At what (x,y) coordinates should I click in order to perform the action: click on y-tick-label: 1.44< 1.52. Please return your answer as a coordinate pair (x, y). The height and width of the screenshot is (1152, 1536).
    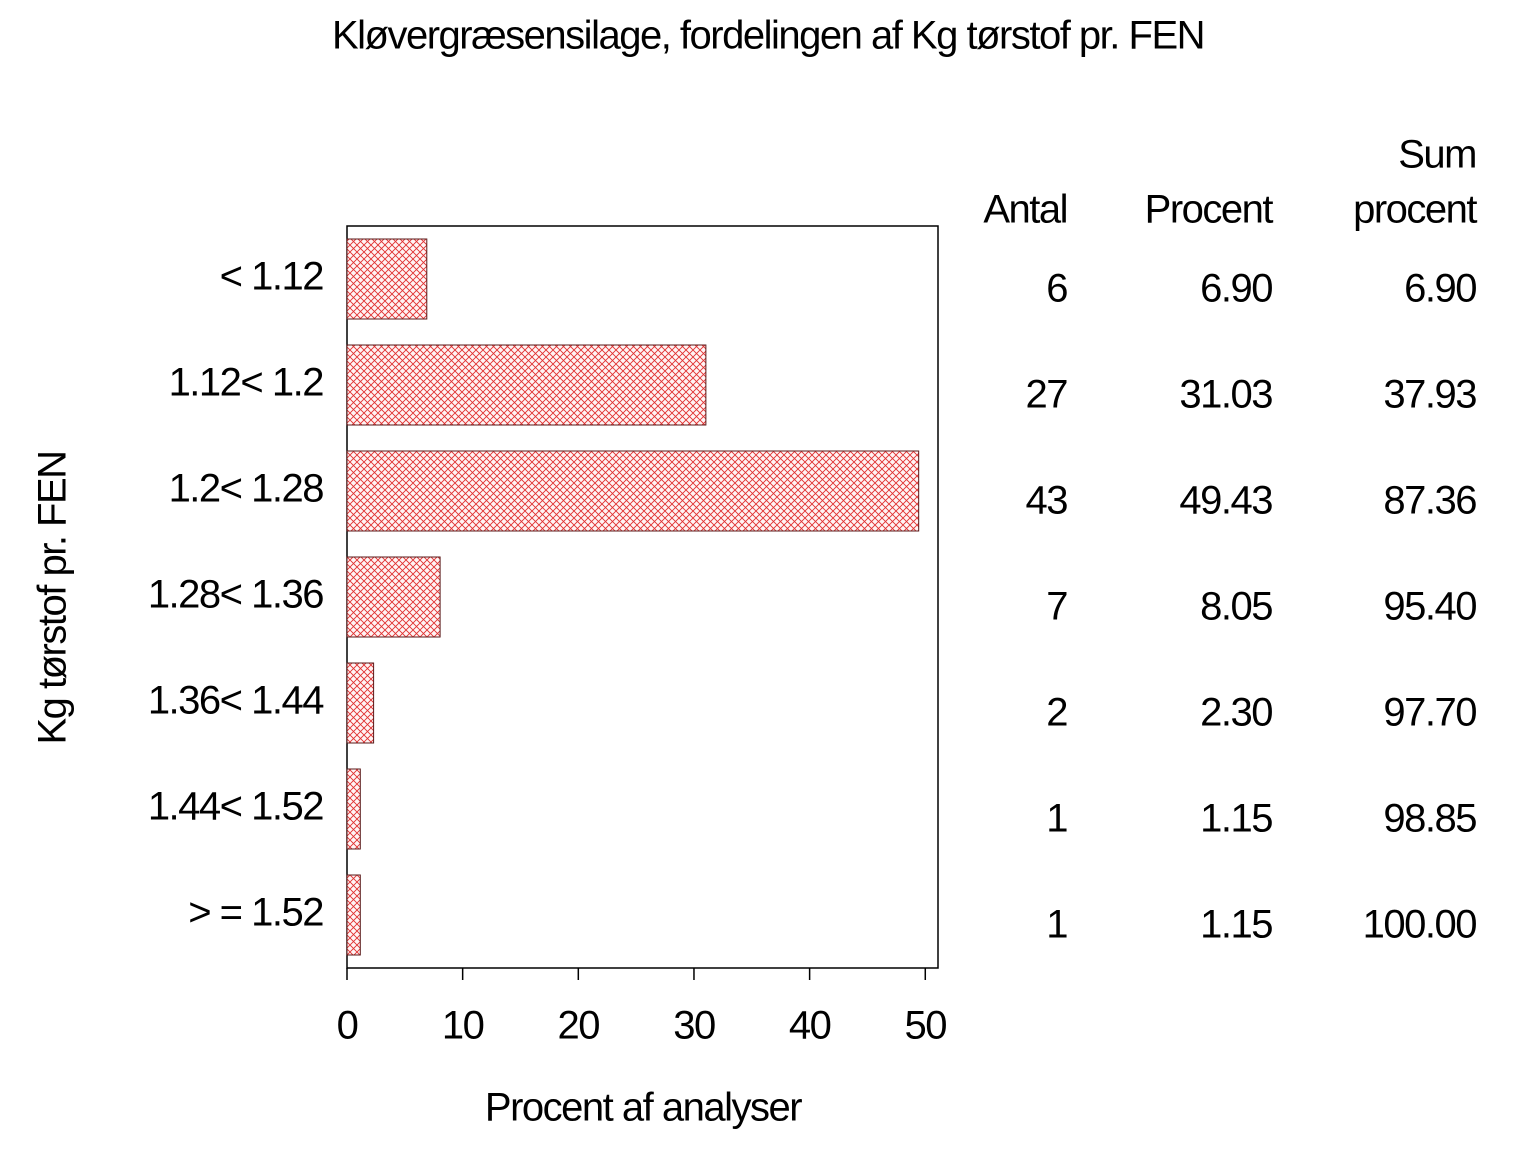
    Looking at the image, I should click on (235, 807).